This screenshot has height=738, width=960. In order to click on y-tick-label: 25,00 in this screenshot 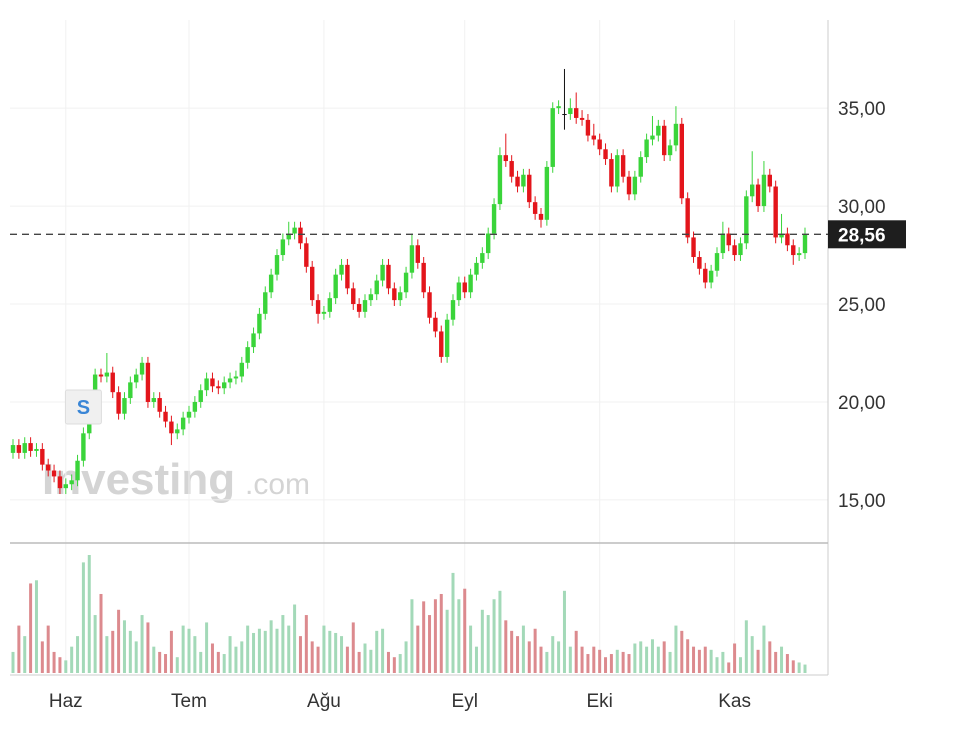, I will do `click(862, 305)`.